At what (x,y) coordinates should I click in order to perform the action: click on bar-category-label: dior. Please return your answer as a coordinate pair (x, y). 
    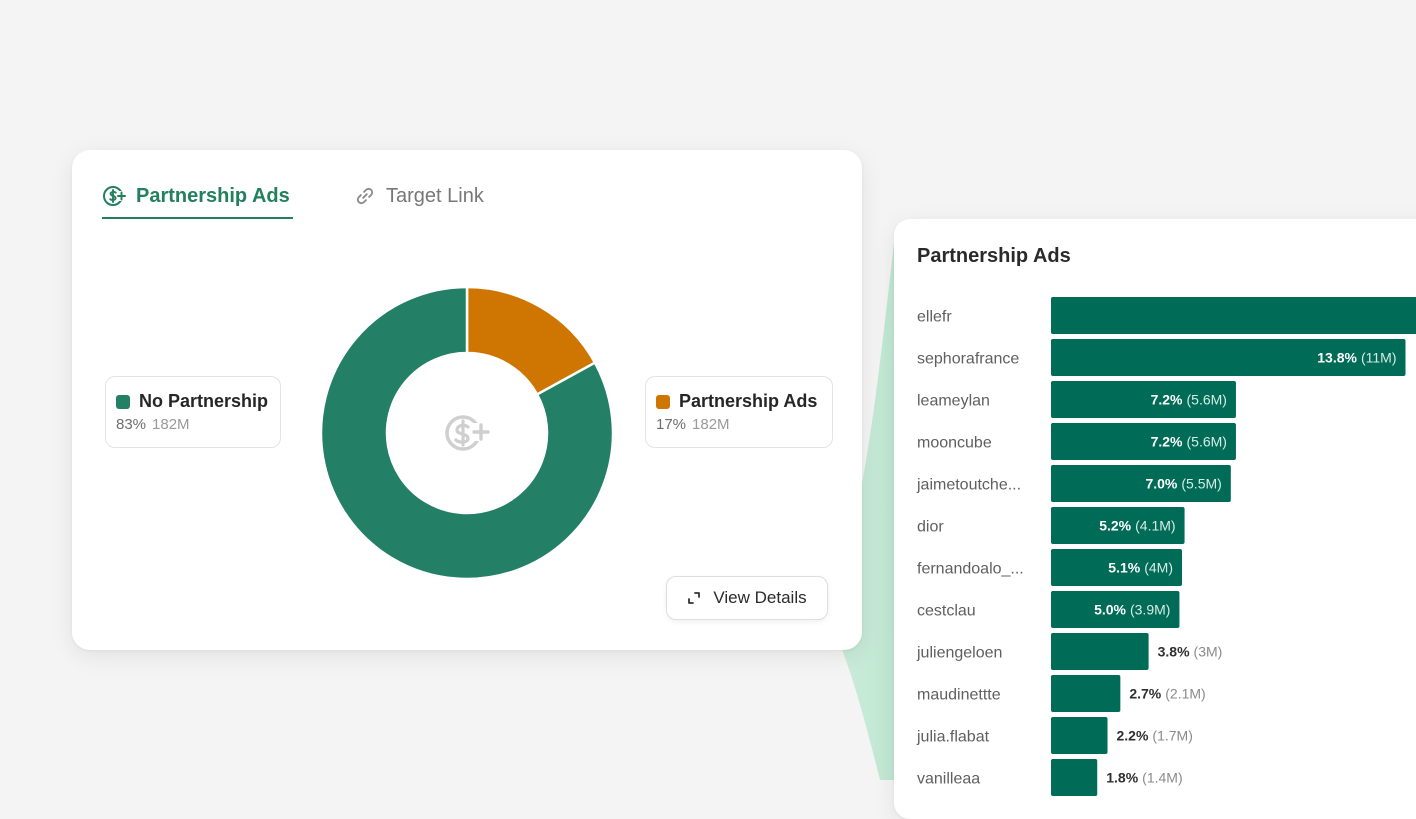
    Looking at the image, I should click on (930, 527).